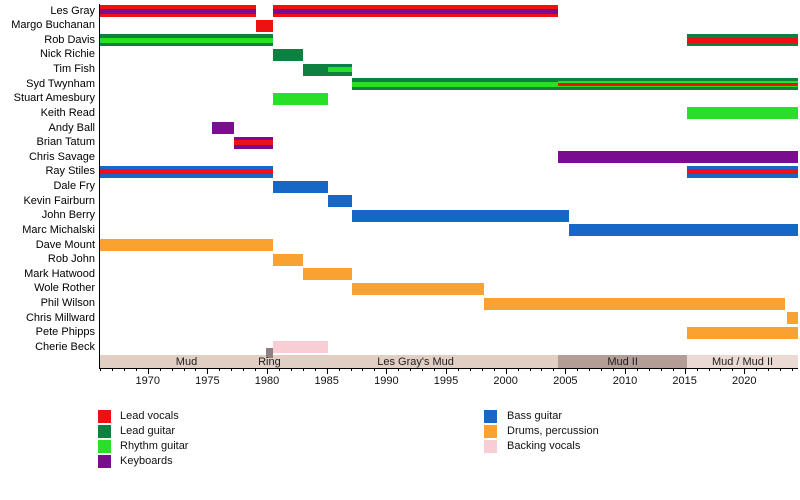  What do you see at coordinates (684, 381) in the screenshot?
I see `tick-label: 2015` at bounding box center [684, 381].